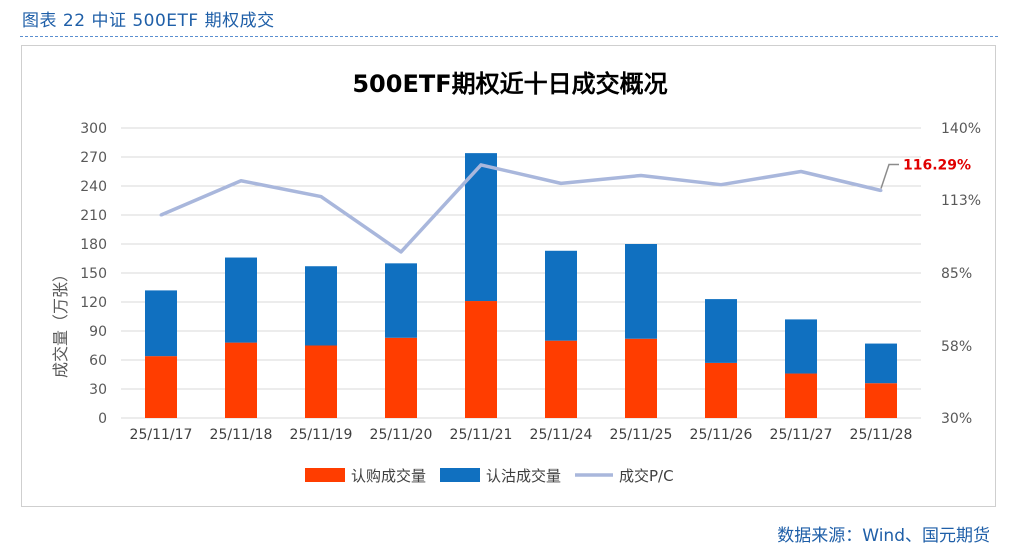 The height and width of the screenshot is (559, 1012). I want to click on pc-line-group, so click(521, 208).